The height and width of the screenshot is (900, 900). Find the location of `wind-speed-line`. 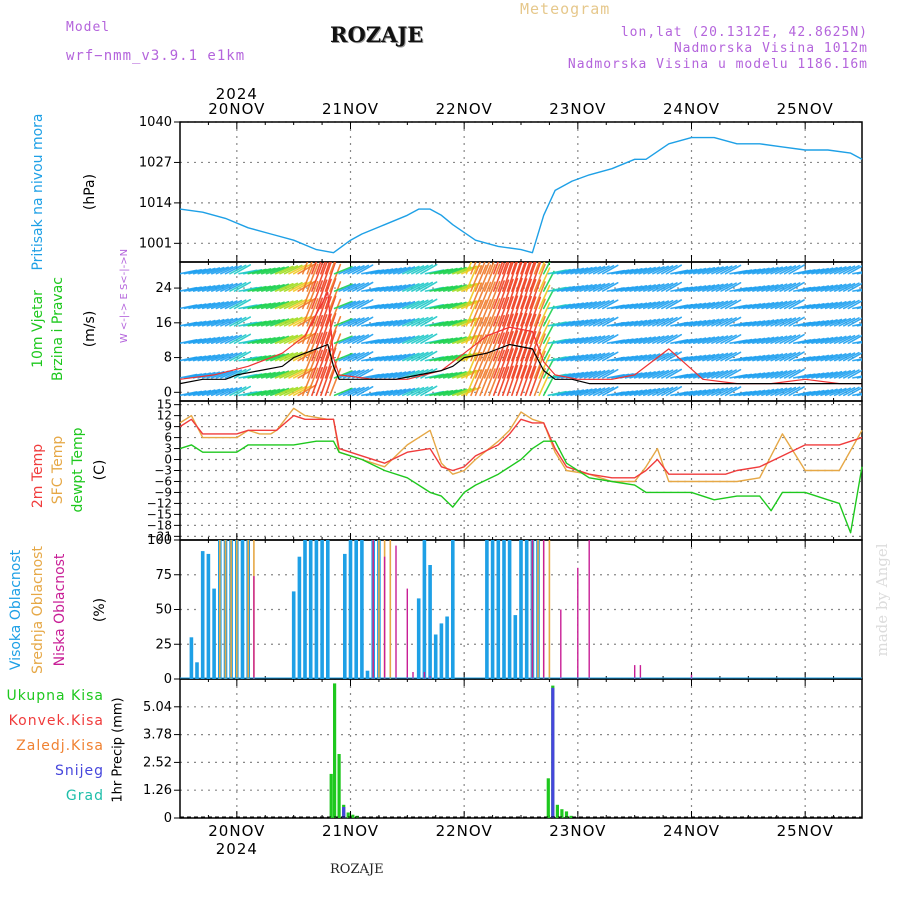

wind-speed-line is located at coordinates (520, 364).